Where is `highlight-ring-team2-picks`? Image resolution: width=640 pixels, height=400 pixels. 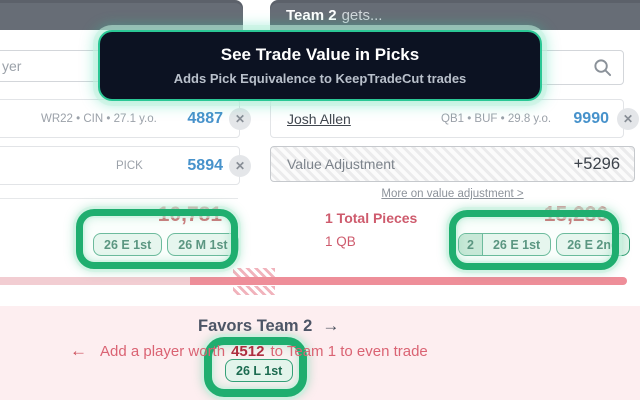
highlight-ring-team2-picks is located at coordinates (534, 240).